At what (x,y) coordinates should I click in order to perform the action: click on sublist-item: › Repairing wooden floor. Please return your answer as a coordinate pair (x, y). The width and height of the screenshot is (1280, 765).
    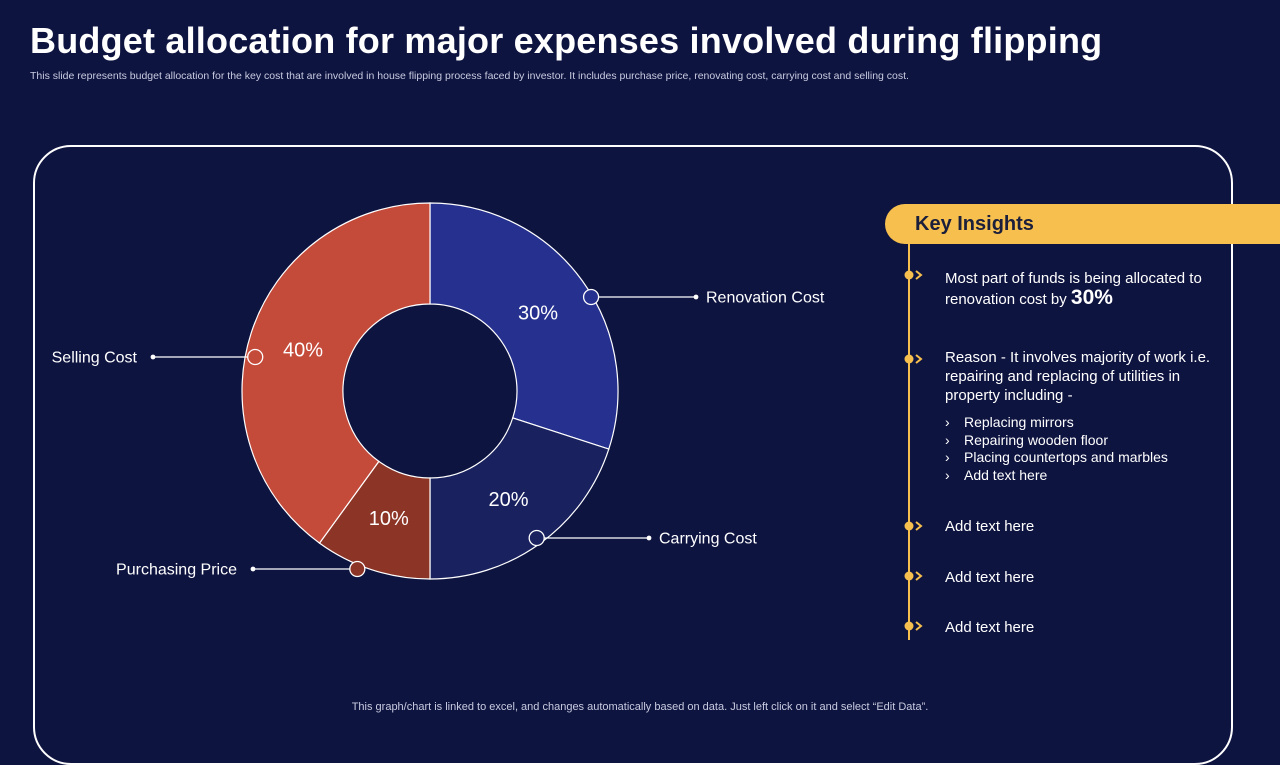
    Looking at the image, I should click on (1095, 441).